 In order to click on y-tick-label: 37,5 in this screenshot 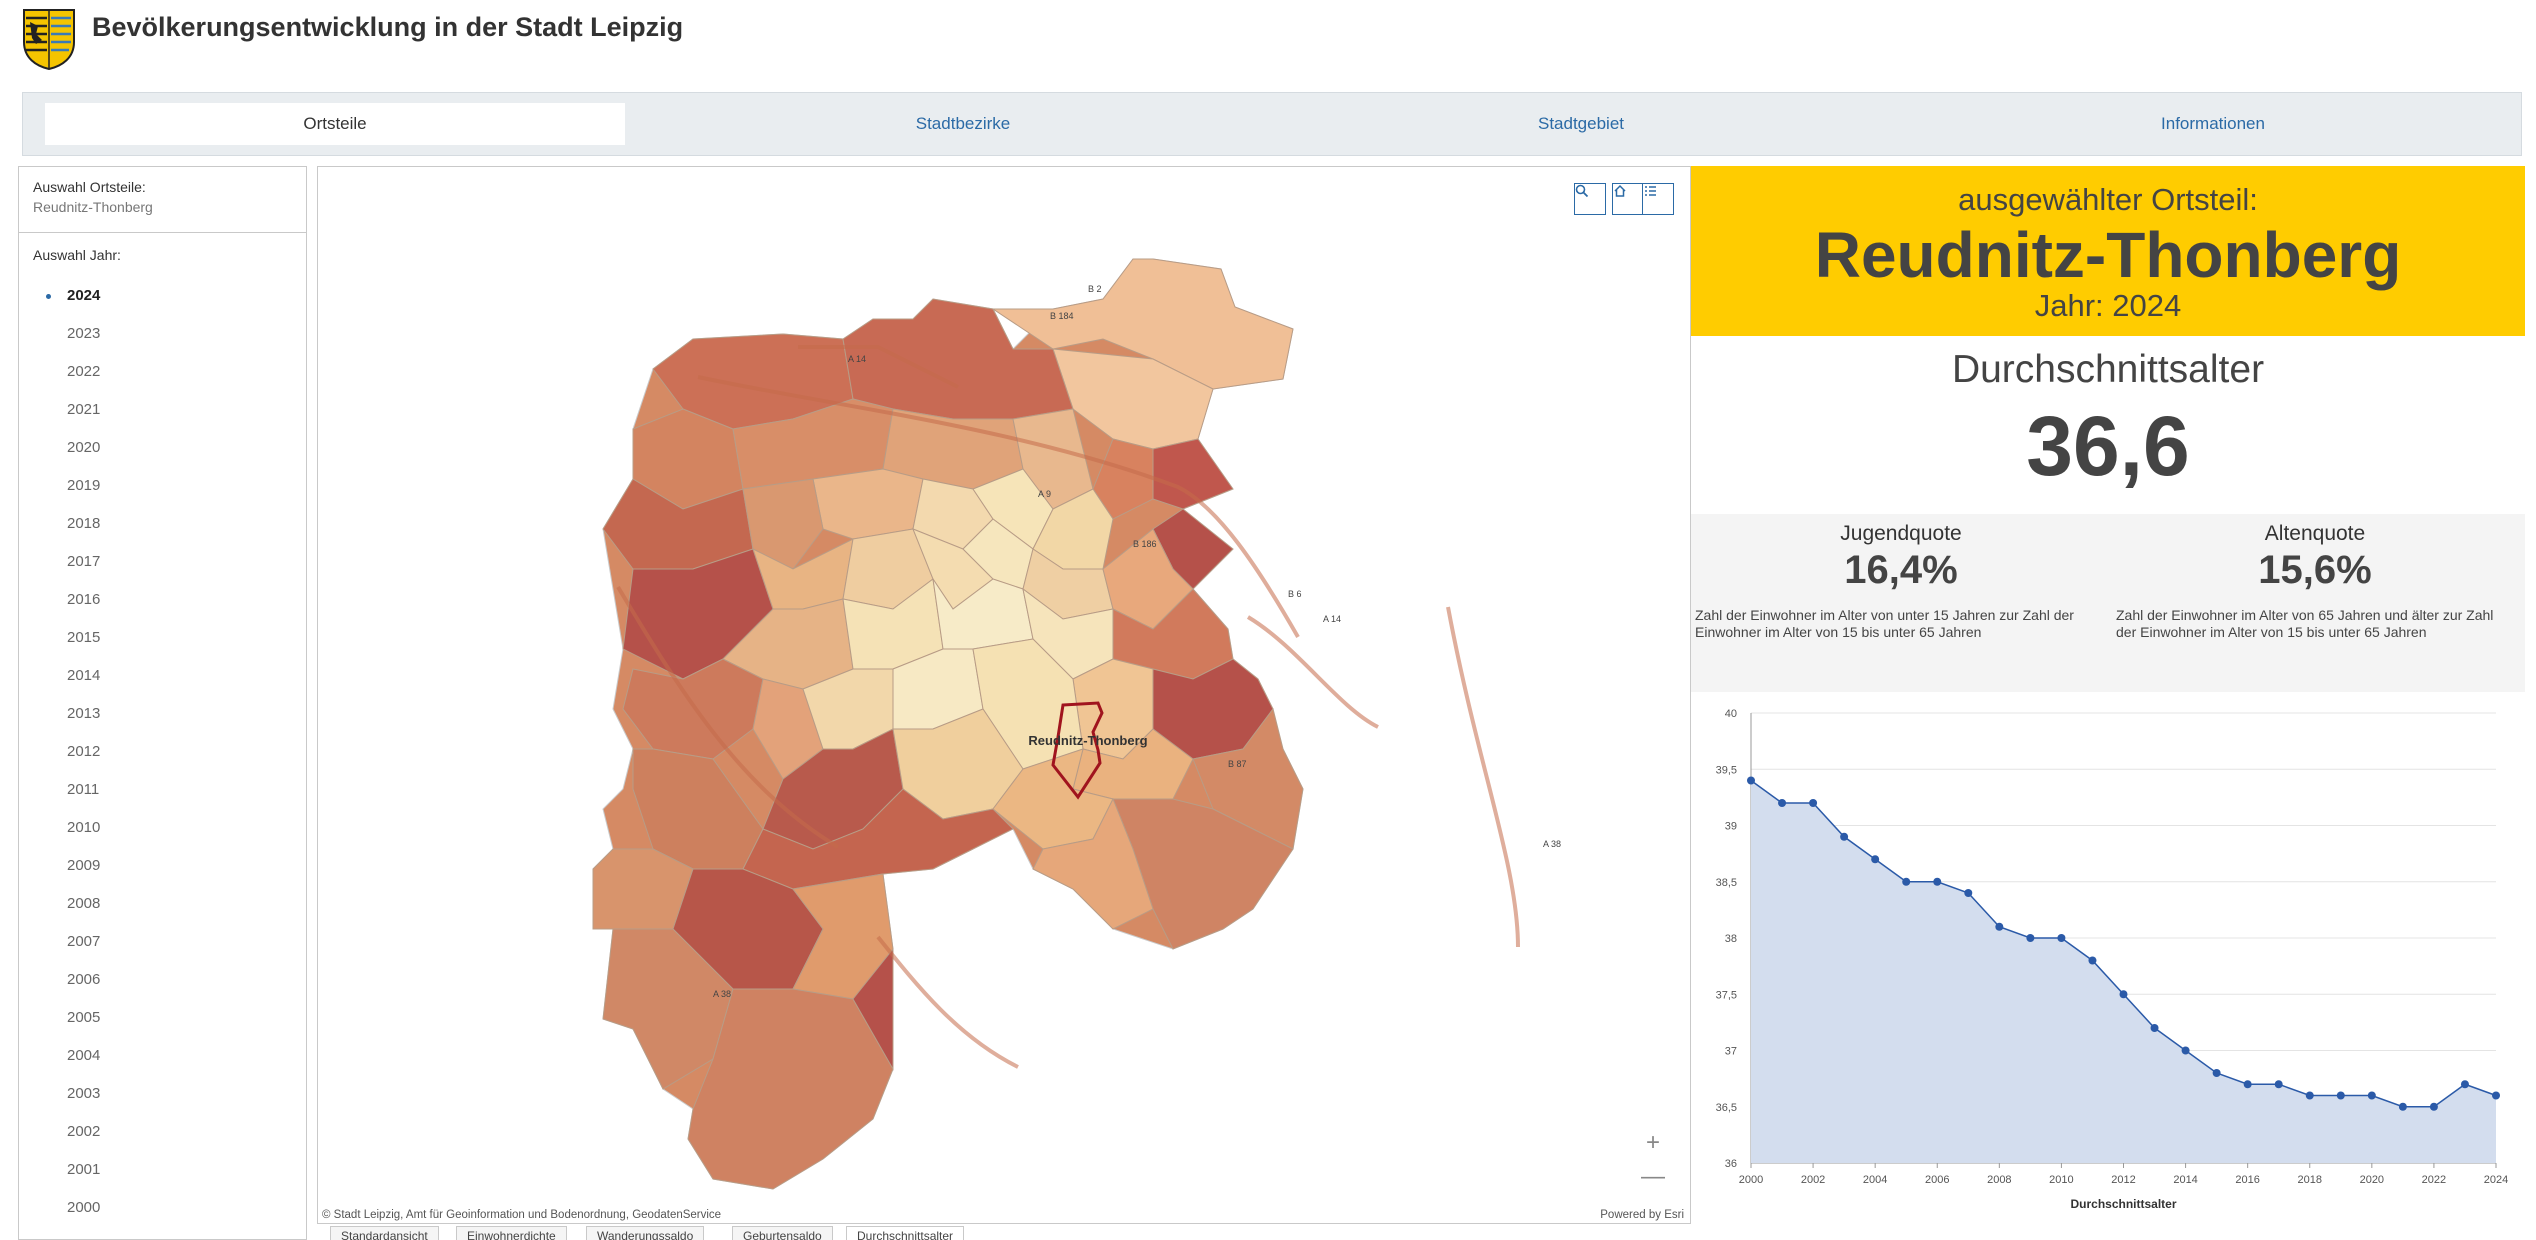, I will do `click(1726, 995)`.